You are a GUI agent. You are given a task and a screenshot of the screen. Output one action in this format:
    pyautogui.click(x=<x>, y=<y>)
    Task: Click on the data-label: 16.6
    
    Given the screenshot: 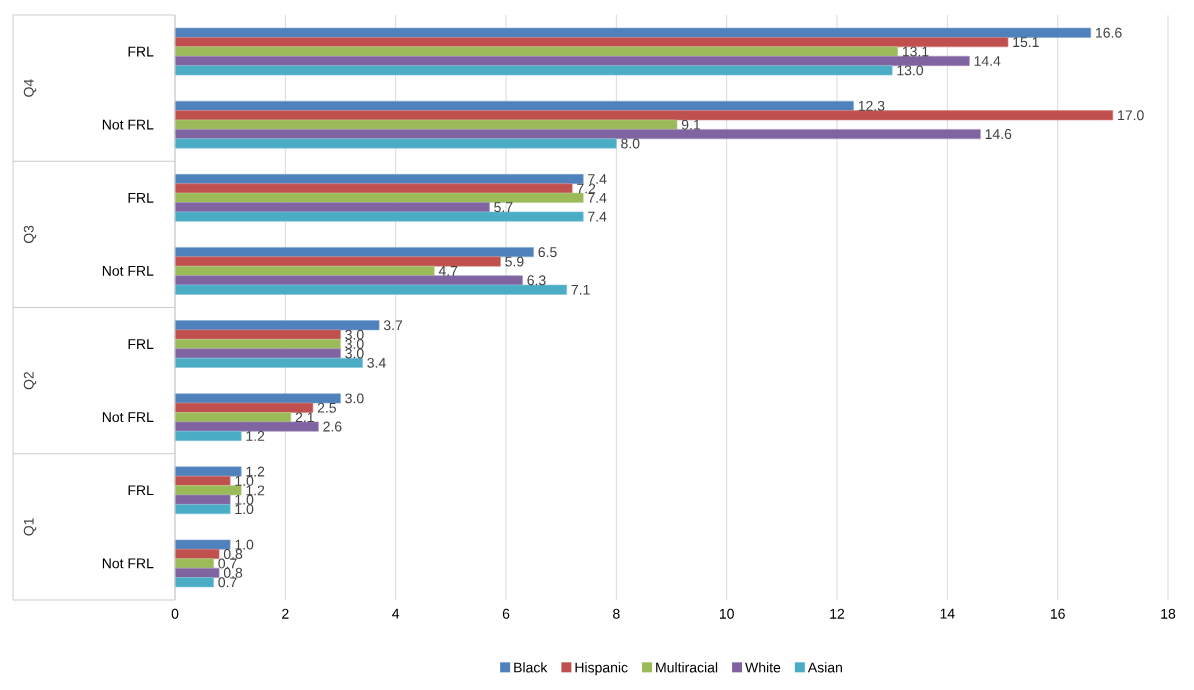 What is the action you would take?
    pyautogui.click(x=1109, y=32)
    